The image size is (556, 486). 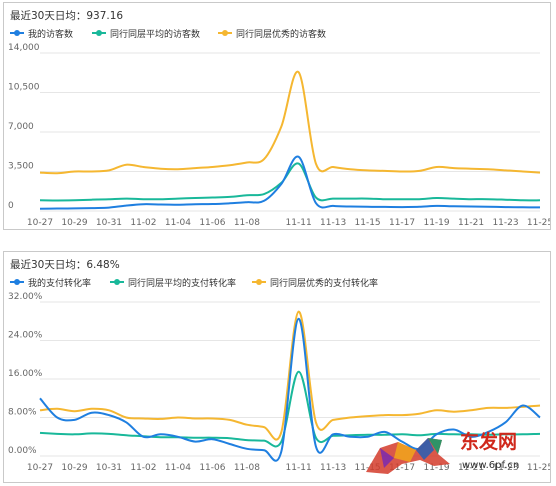 What do you see at coordinates (25, 336) in the screenshot?
I see `y-tick-label: 24.00%` at bounding box center [25, 336].